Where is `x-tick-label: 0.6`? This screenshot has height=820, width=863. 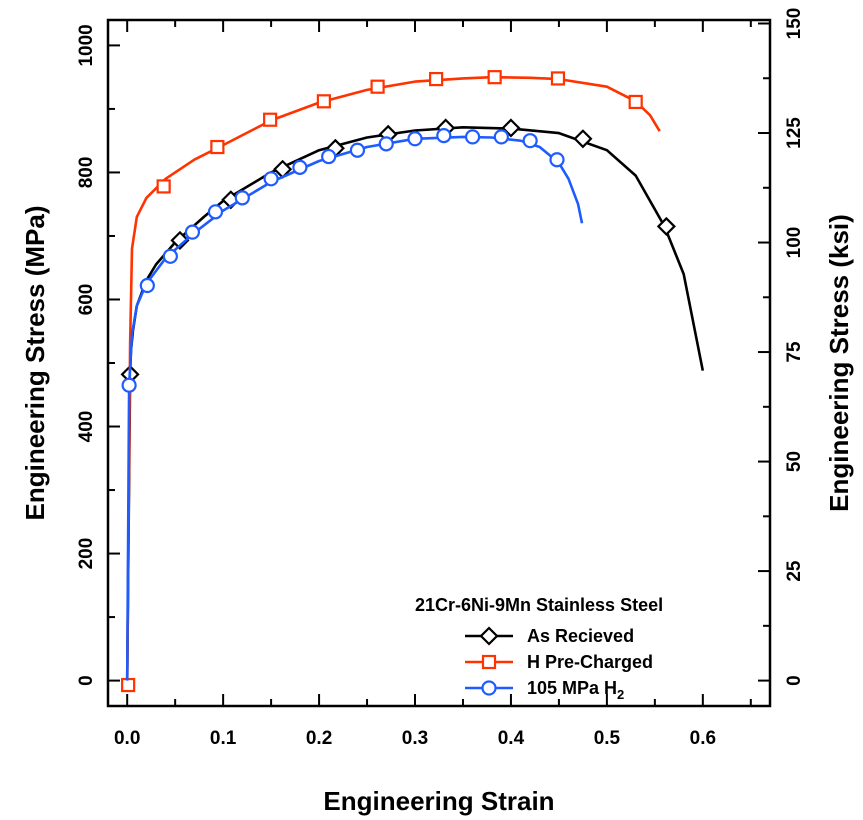 x-tick-label: 0.6 is located at coordinates (703, 738).